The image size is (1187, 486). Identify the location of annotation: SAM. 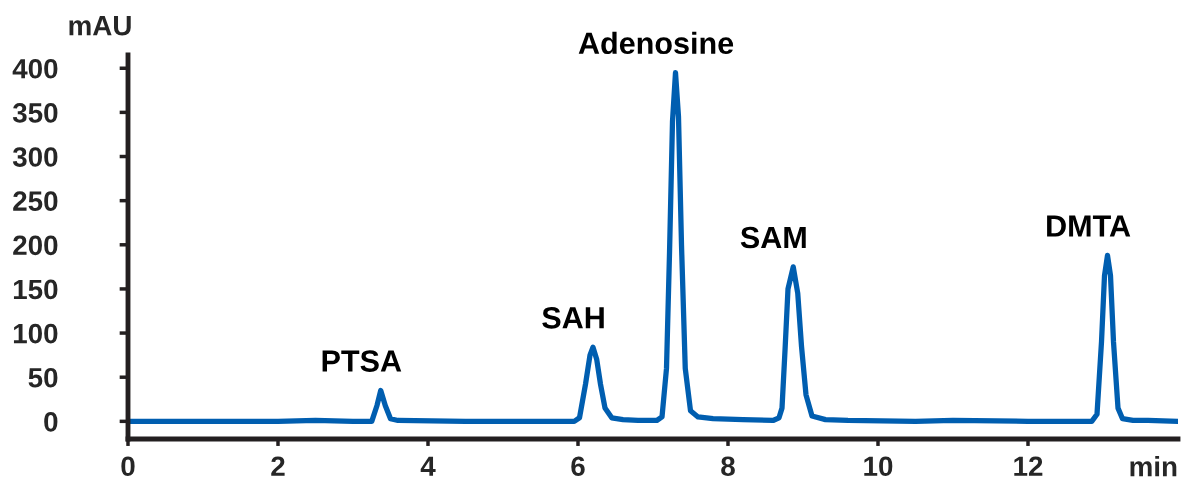
(773, 237).